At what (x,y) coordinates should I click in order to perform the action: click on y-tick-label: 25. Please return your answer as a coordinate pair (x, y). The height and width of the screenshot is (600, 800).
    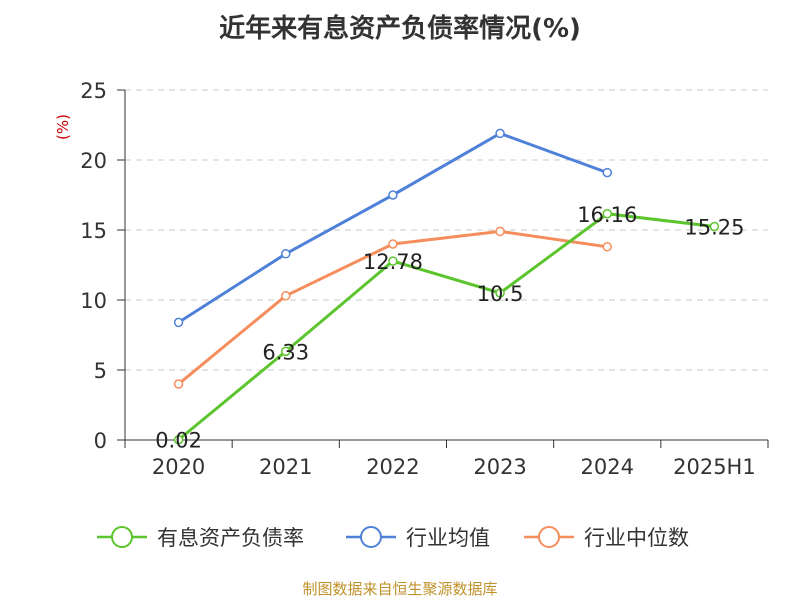
    Looking at the image, I should click on (93, 91).